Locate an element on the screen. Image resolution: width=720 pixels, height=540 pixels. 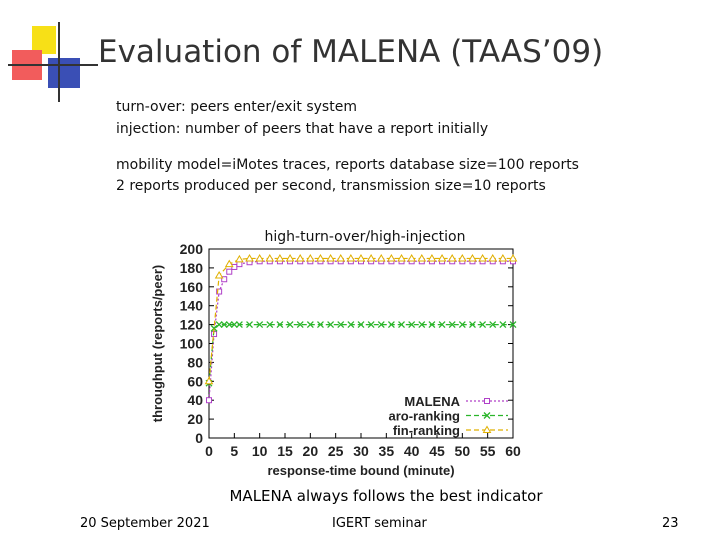
x-tick-label: 20 is located at coordinates (311, 451).